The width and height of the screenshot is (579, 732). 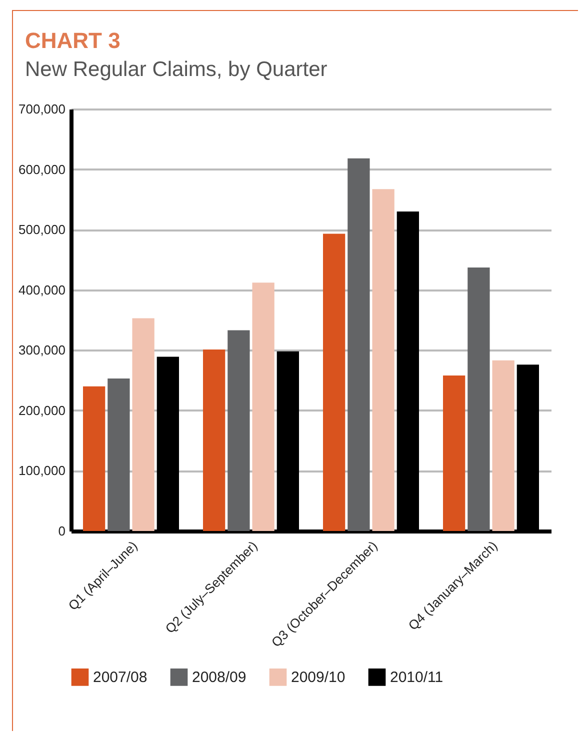 I want to click on chart-title: CHART 3, so click(x=72, y=40).